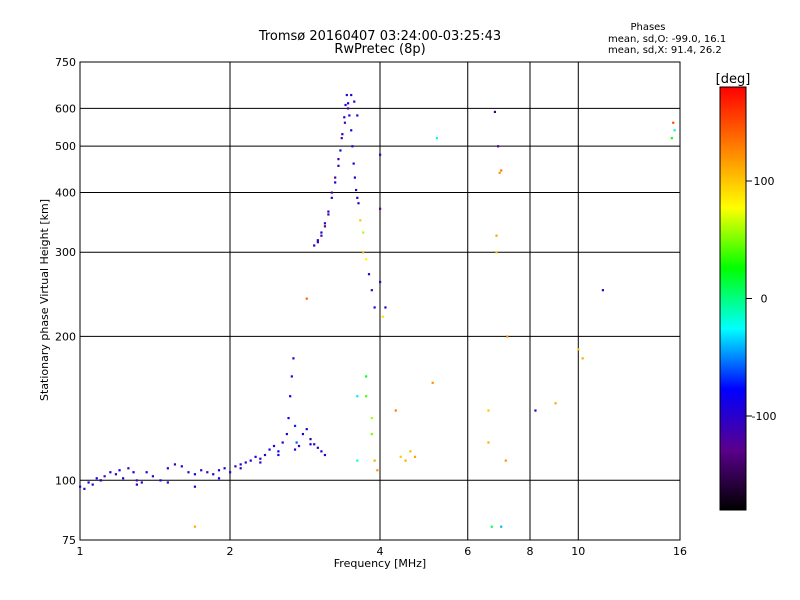 The width and height of the screenshot is (800, 600). Describe the element at coordinates (467, 551) in the screenshot. I see `x-tick-label: 6` at that location.